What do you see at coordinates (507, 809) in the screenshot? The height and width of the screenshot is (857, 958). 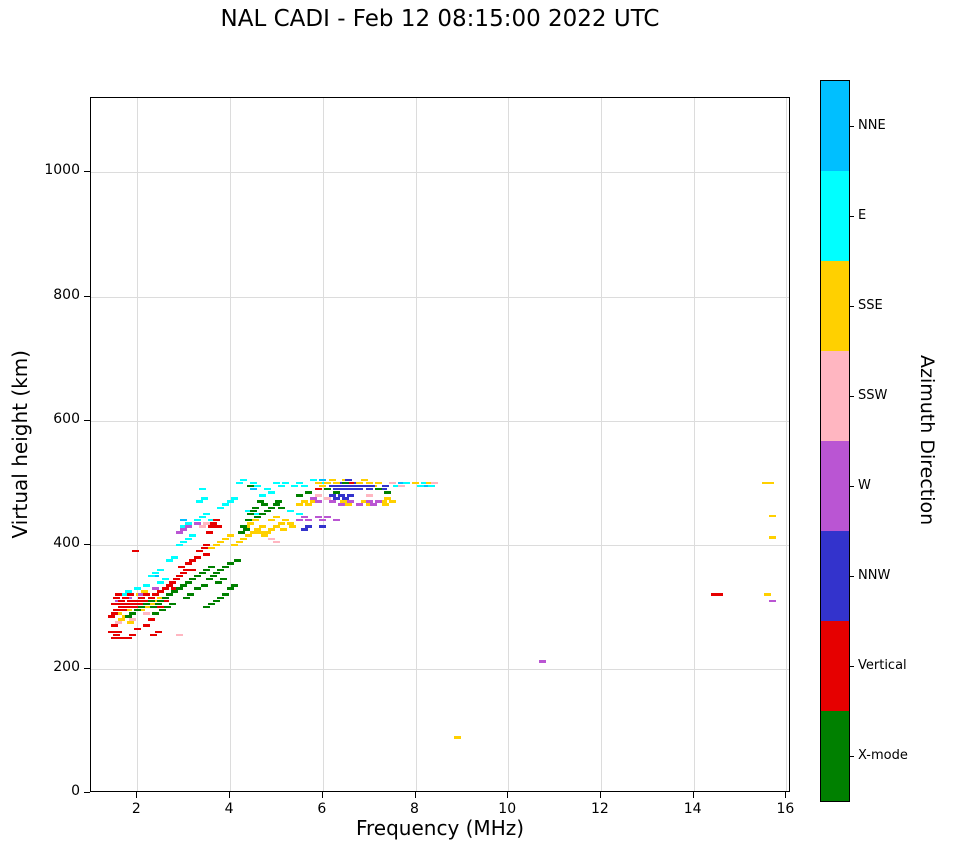 I see `x-tick-label: 10` at bounding box center [507, 809].